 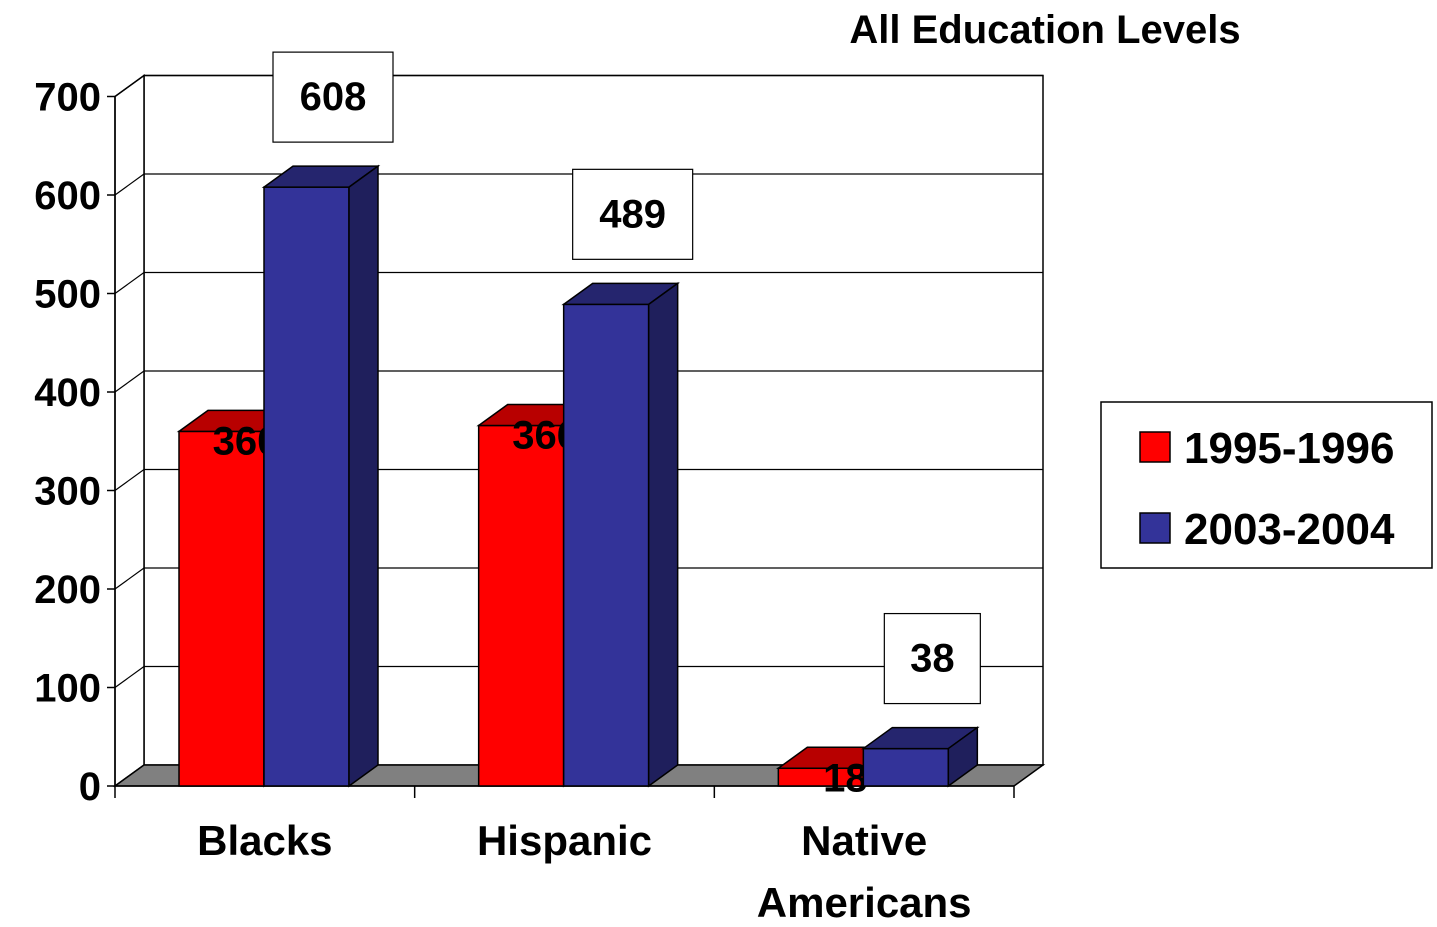 What do you see at coordinates (67, 295) in the screenshot?
I see `y-tick-label: 500` at bounding box center [67, 295].